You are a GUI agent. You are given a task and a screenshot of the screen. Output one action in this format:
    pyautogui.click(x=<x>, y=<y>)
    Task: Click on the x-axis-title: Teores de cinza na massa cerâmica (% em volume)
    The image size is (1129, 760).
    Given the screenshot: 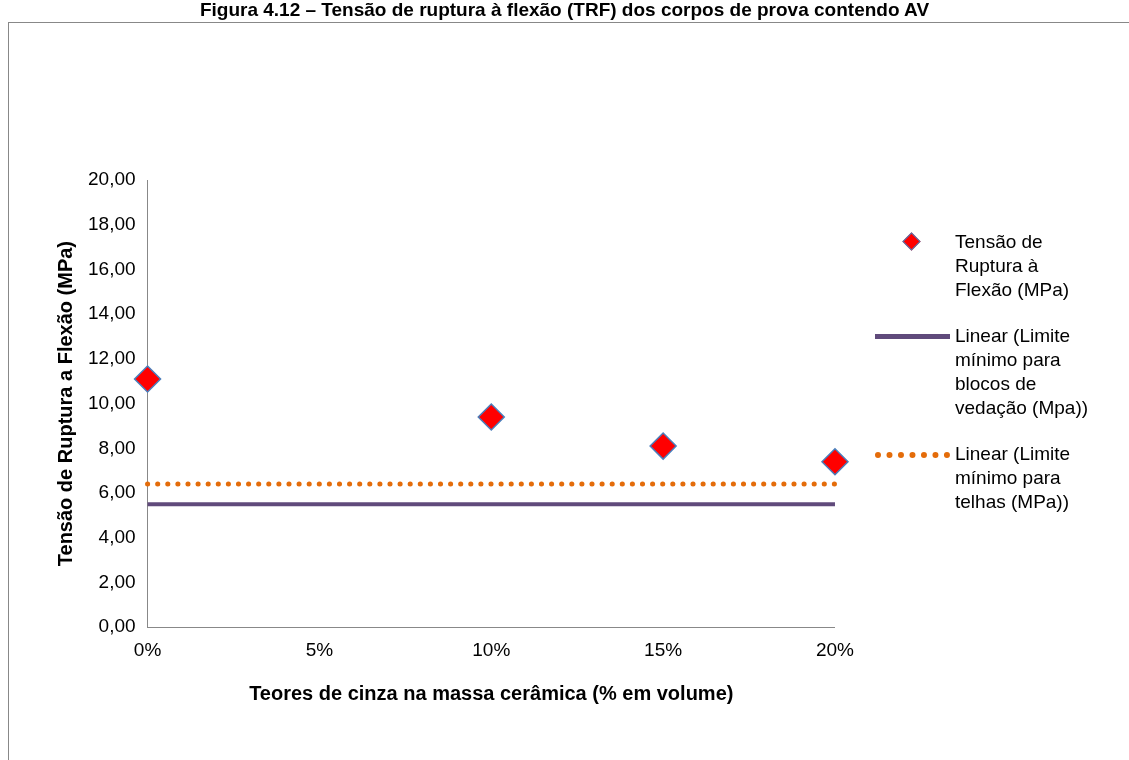 What is the action you would take?
    pyautogui.click(x=491, y=692)
    